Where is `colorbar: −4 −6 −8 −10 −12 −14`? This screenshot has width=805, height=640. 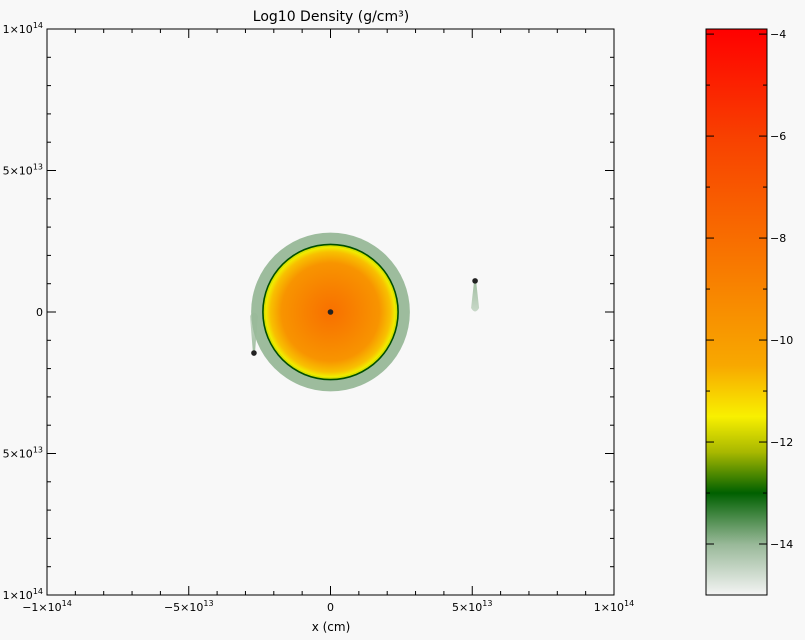
colorbar: −4 −6 −8 −10 −12 −14 is located at coordinates (749, 312).